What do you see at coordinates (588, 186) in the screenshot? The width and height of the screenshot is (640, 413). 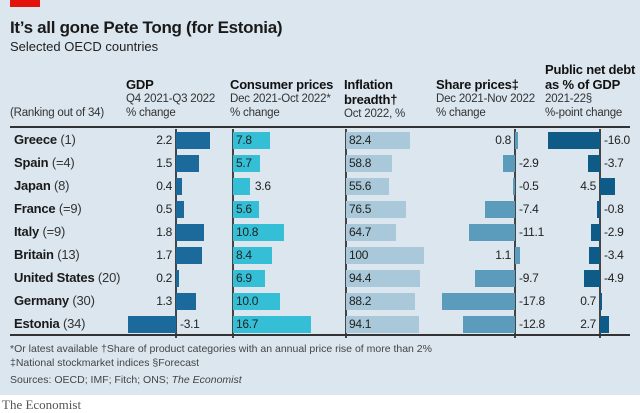 I see `debt-value: 4.5` at bounding box center [588, 186].